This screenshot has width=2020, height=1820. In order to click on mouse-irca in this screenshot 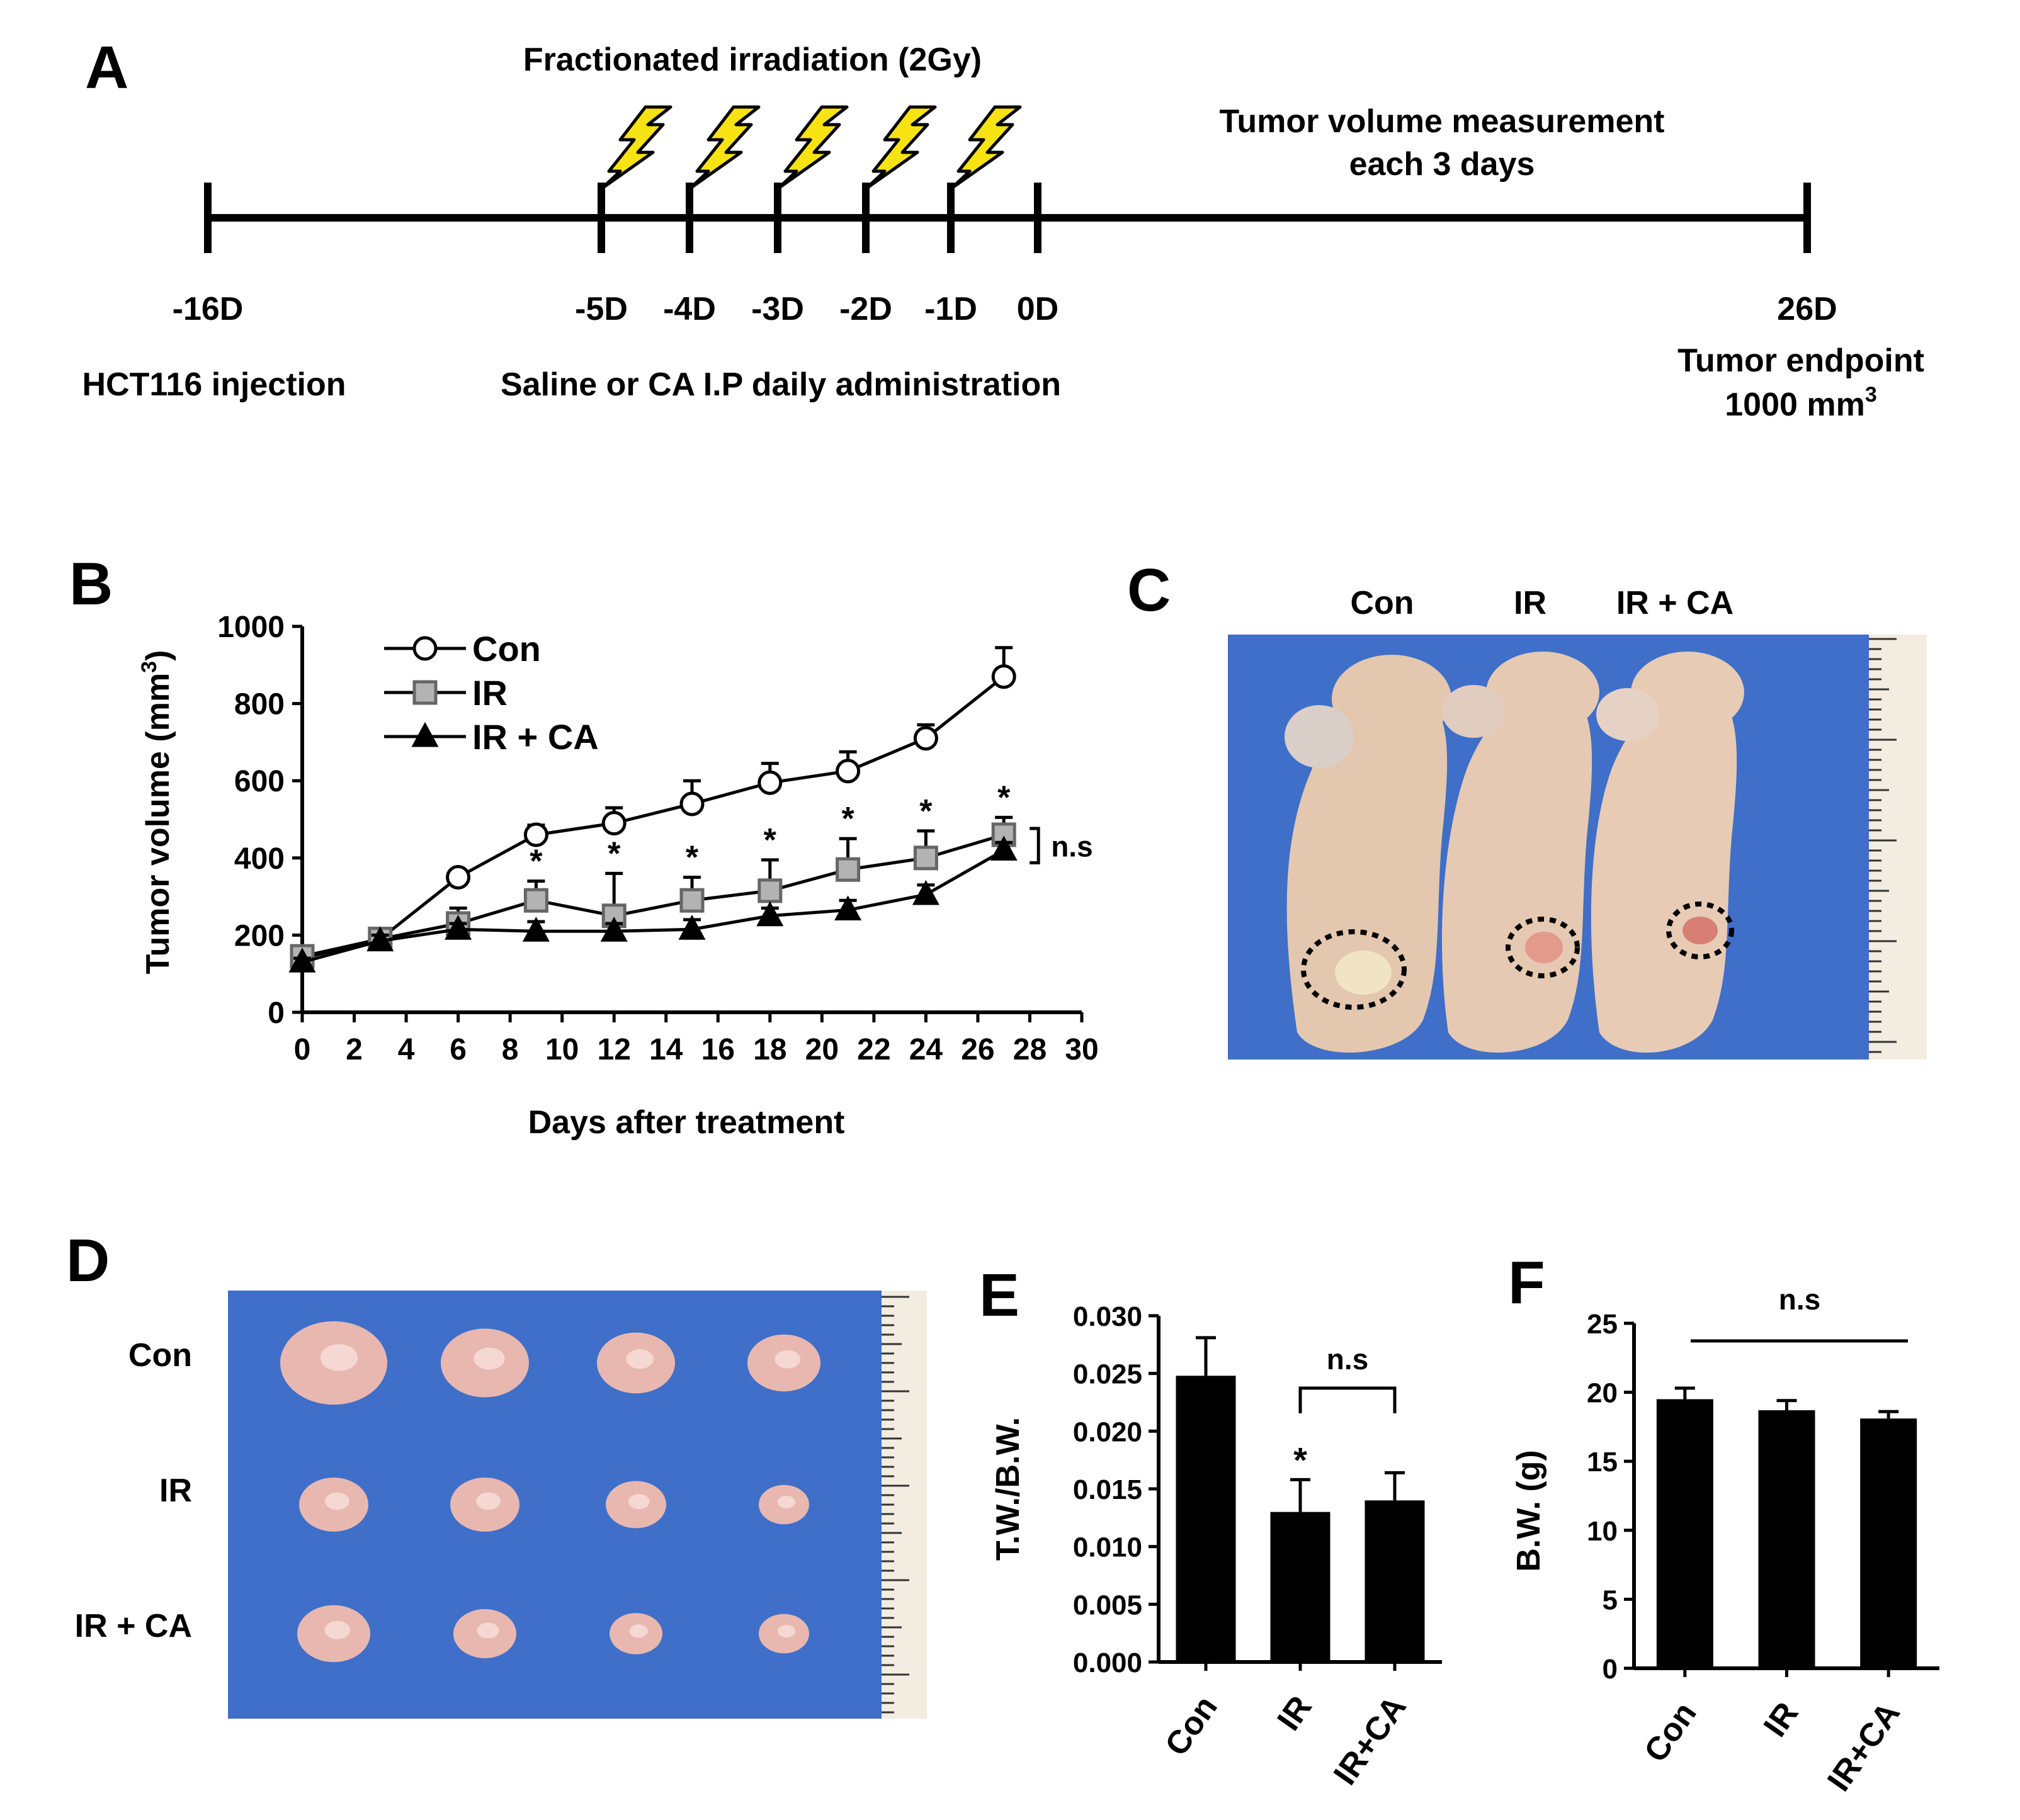, I will do `click(1668, 852)`.